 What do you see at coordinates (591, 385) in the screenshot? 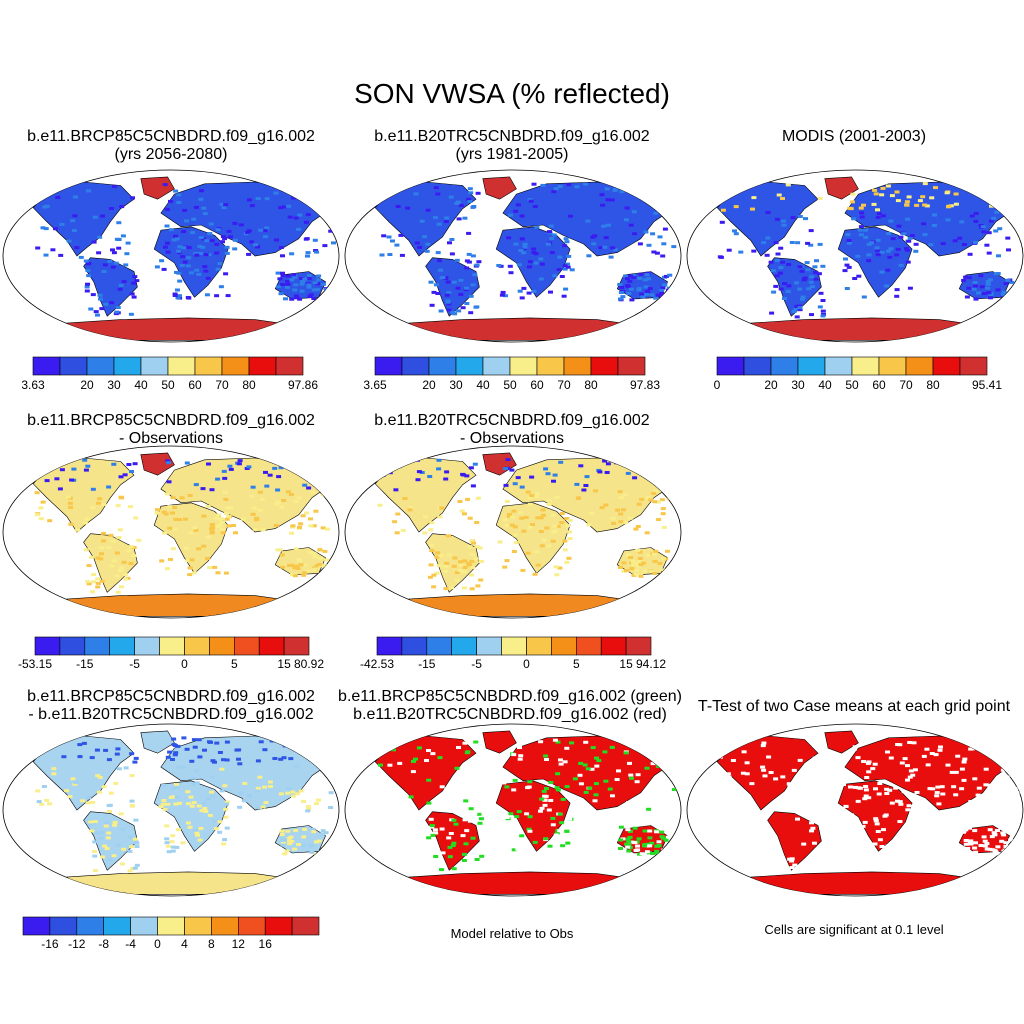
I see `colorbar-tick-label: 80` at bounding box center [591, 385].